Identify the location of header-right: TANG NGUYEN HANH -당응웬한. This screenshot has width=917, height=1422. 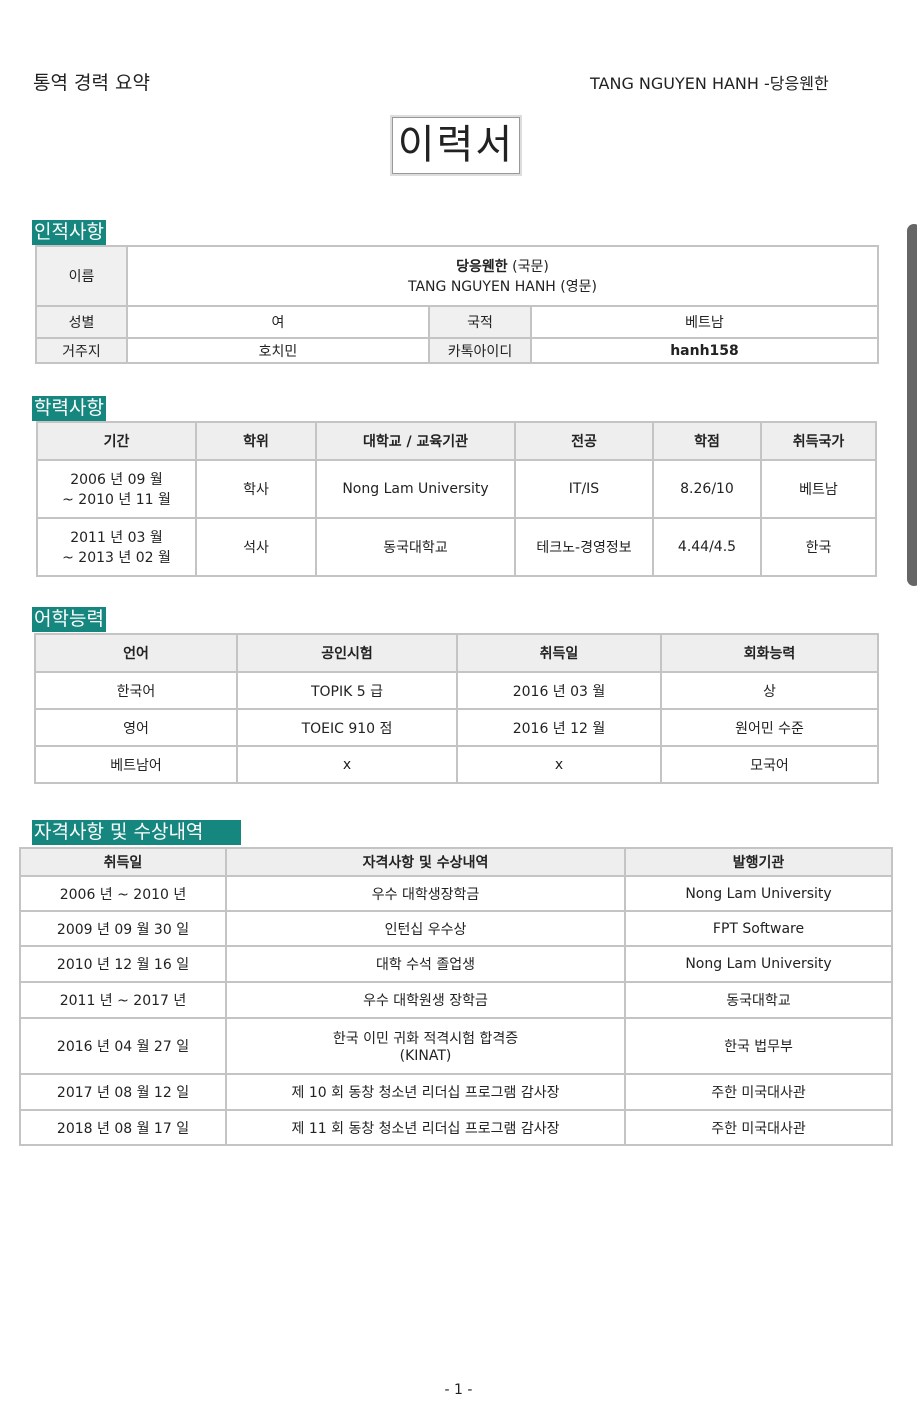
(709, 83).